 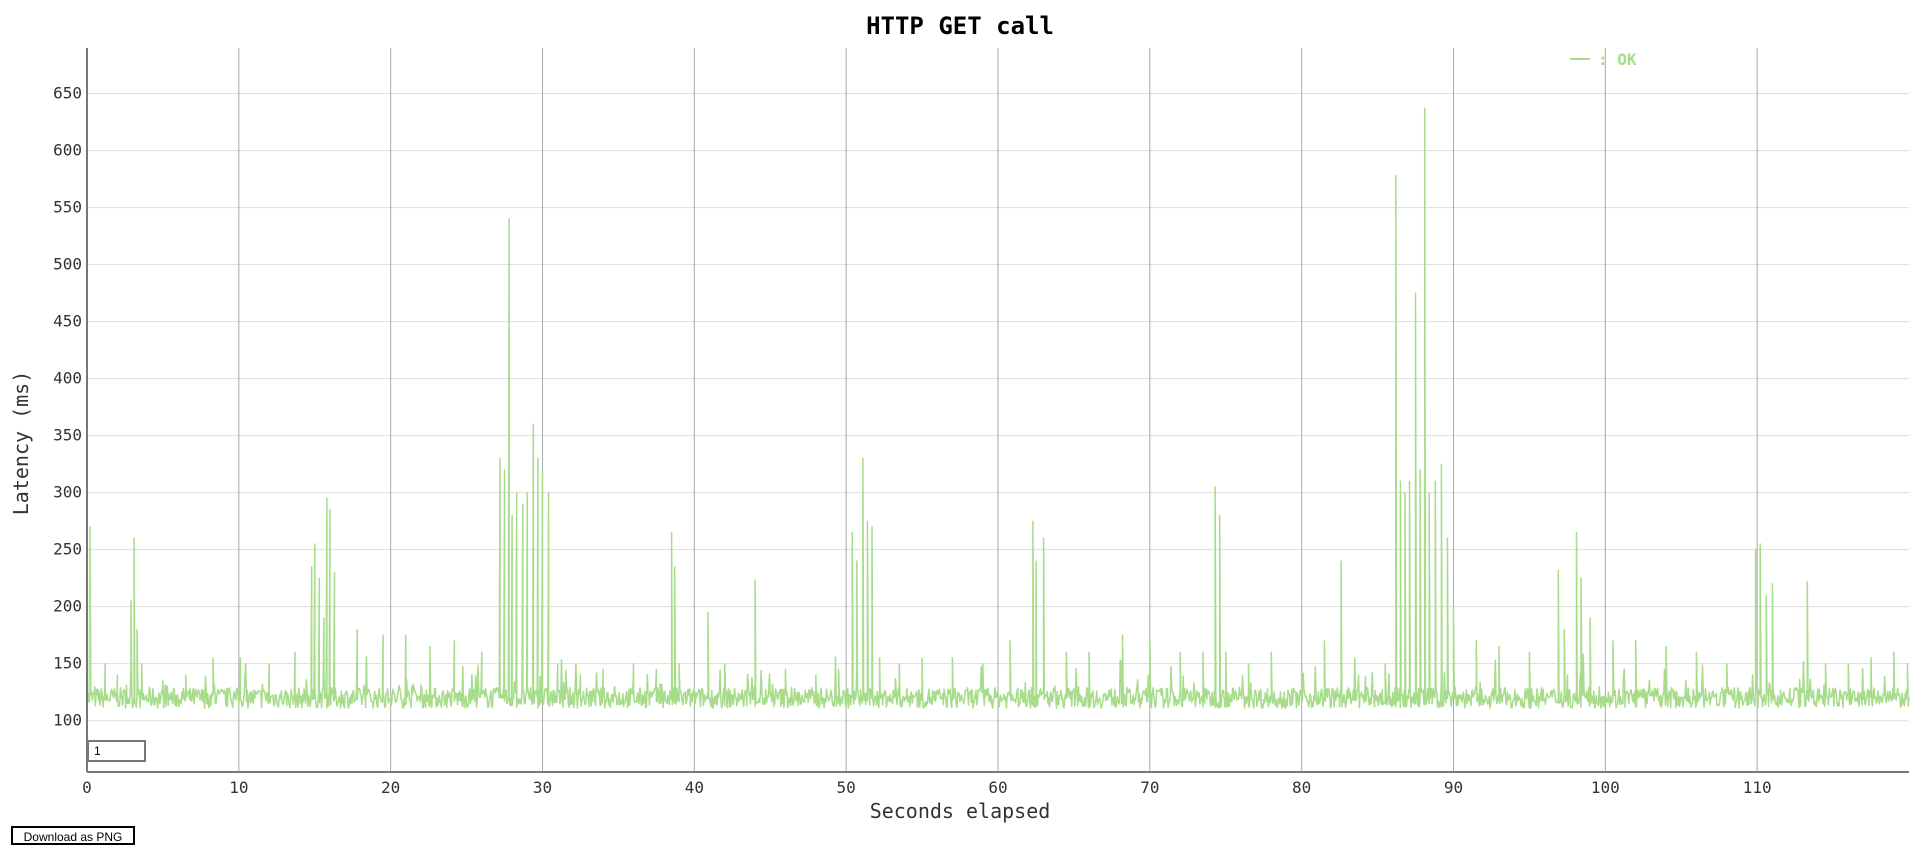 What do you see at coordinates (1757, 787) in the screenshot?
I see `x-tick-label-11: 110` at bounding box center [1757, 787].